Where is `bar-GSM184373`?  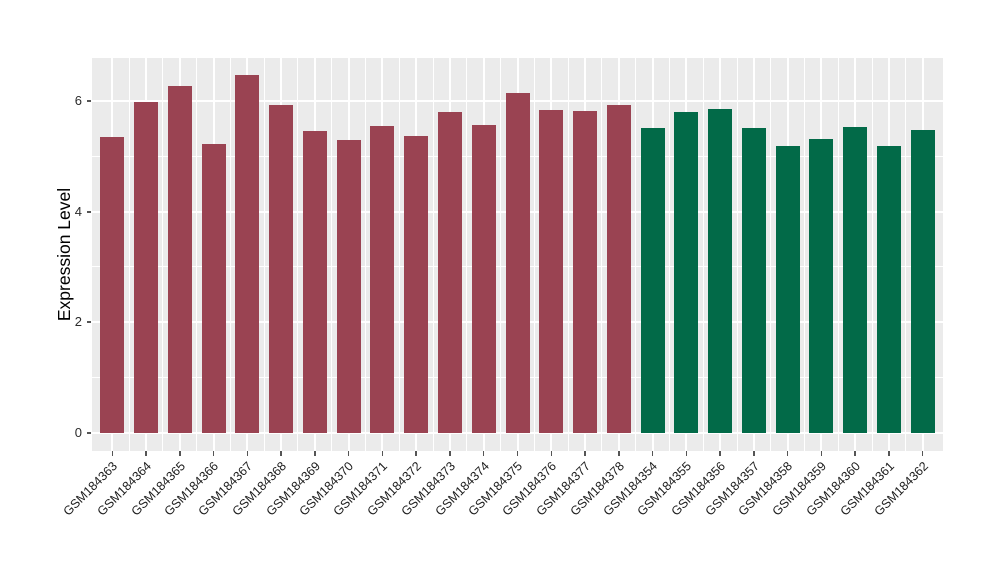
bar-GSM184373 is located at coordinates (449, 272).